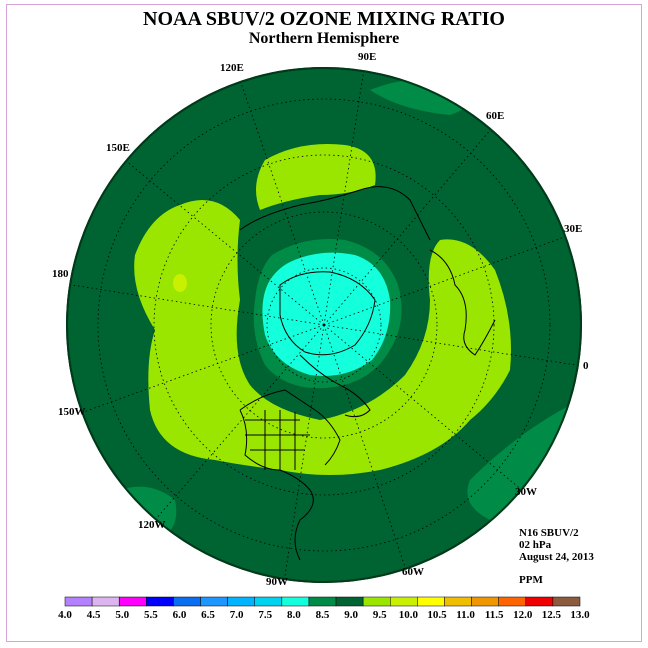 This screenshot has height=648, width=648. Describe the element at coordinates (413, 572) in the screenshot. I see `lon-label-60w: 60W` at that location.